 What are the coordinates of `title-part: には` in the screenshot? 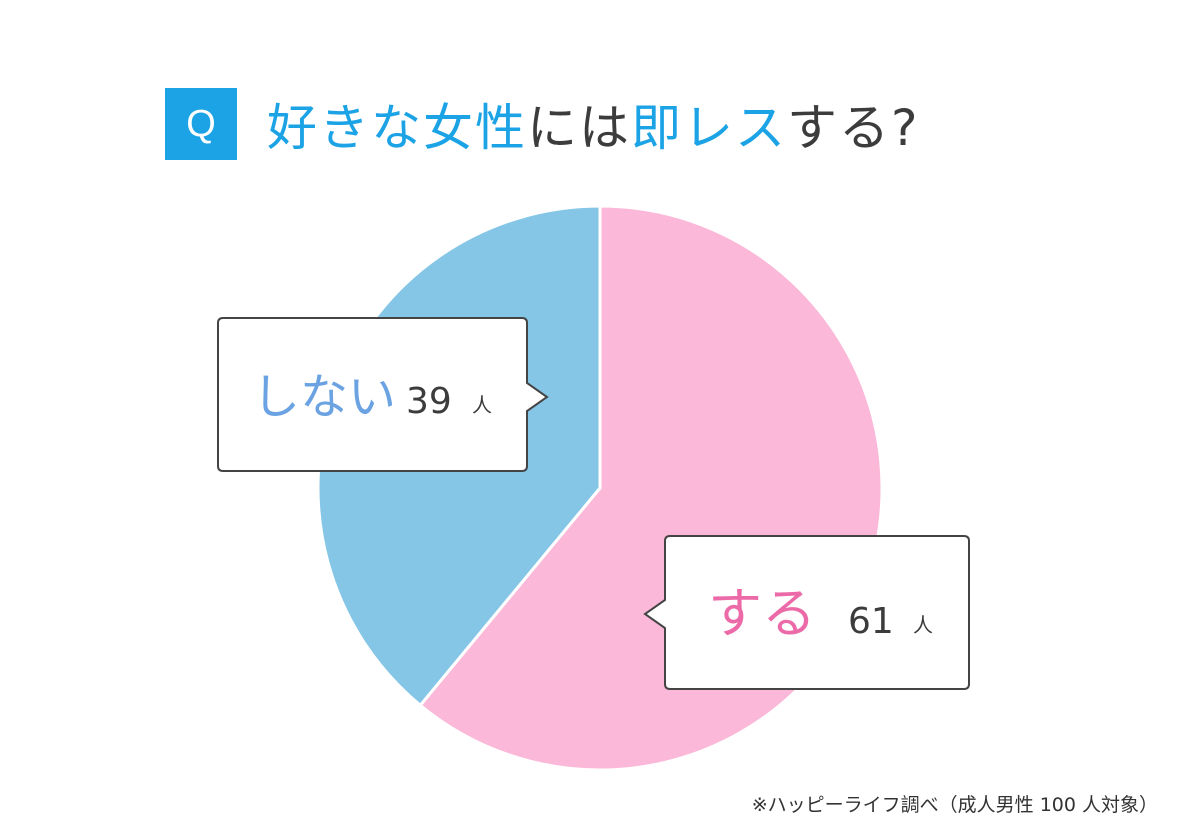 It's located at (579, 128).